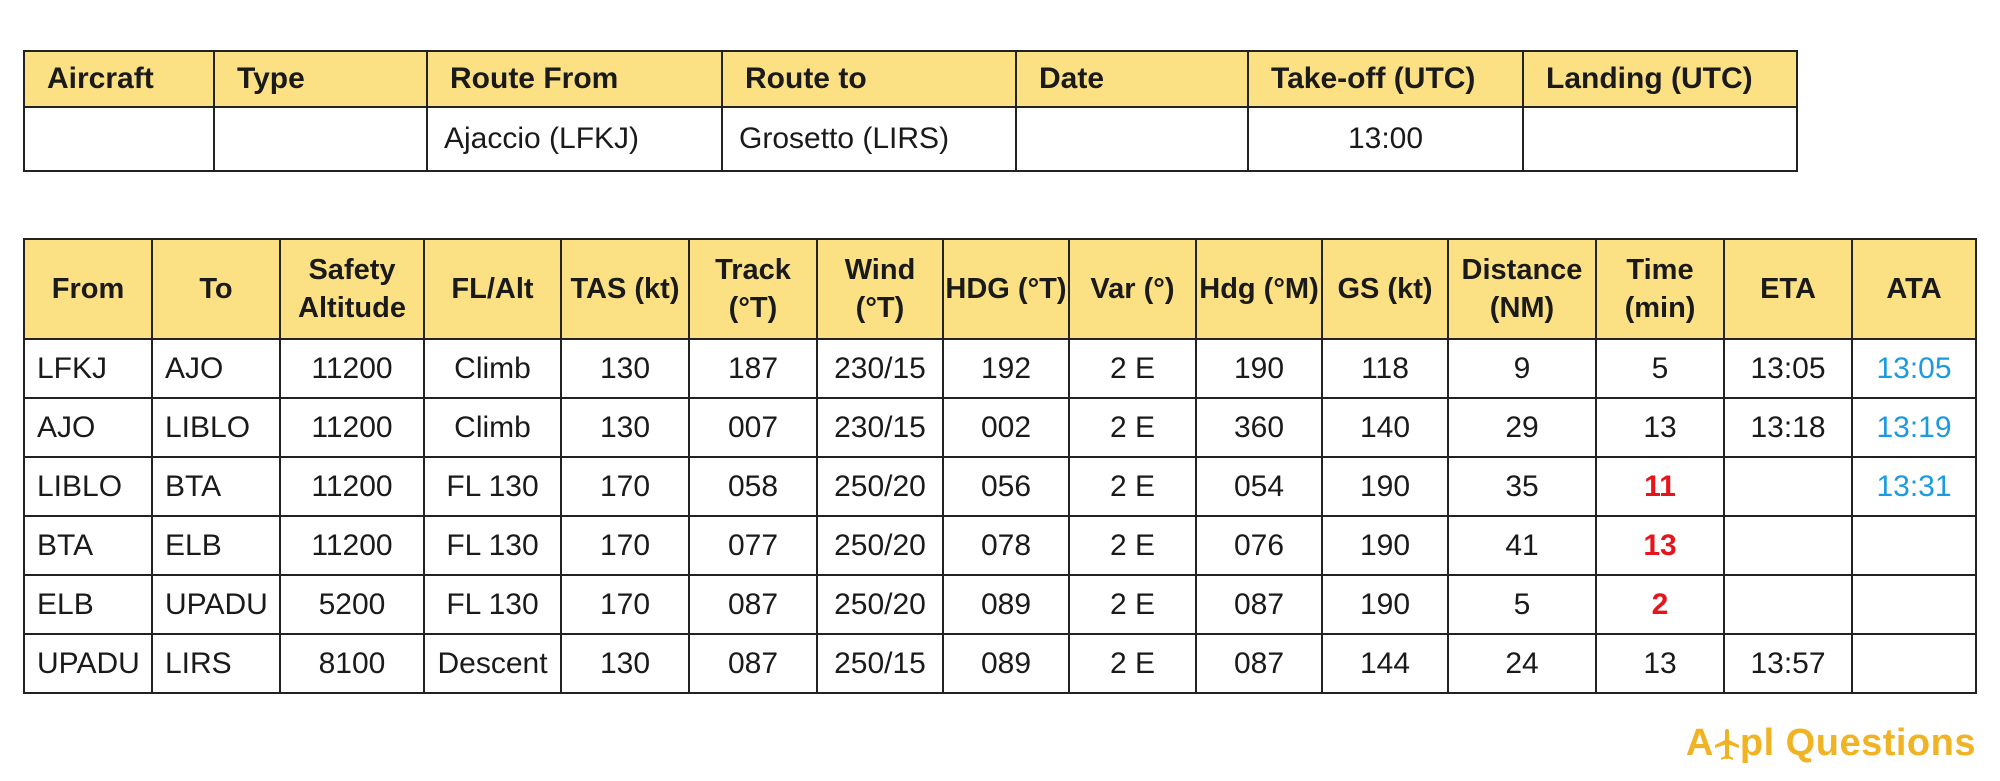 The height and width of the screenshot is (781, 2000). Describe the element at coordinates (492, 663) in the screenshot. I see `cell-fl-alt: Descent` at that location.